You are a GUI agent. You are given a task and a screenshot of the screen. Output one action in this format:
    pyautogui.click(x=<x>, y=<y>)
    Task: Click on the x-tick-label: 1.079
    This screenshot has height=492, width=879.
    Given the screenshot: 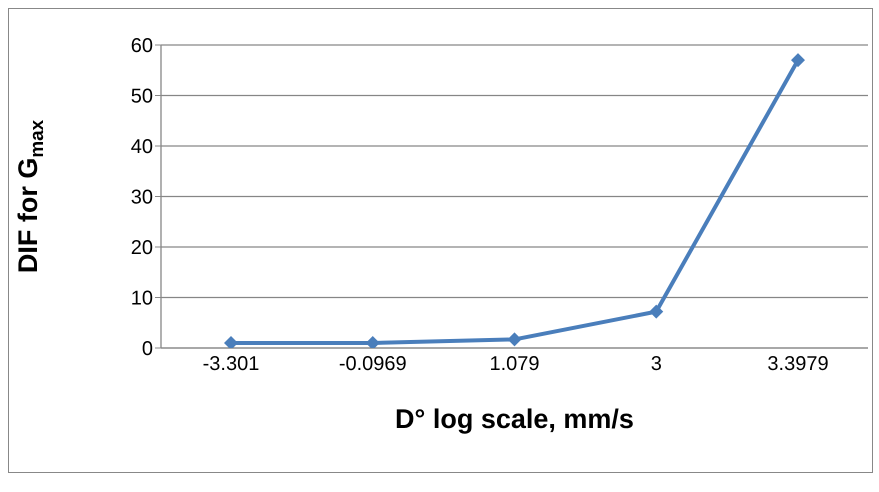 What is the action you would take?
    pyautogui.click(x=514, y=364)
    